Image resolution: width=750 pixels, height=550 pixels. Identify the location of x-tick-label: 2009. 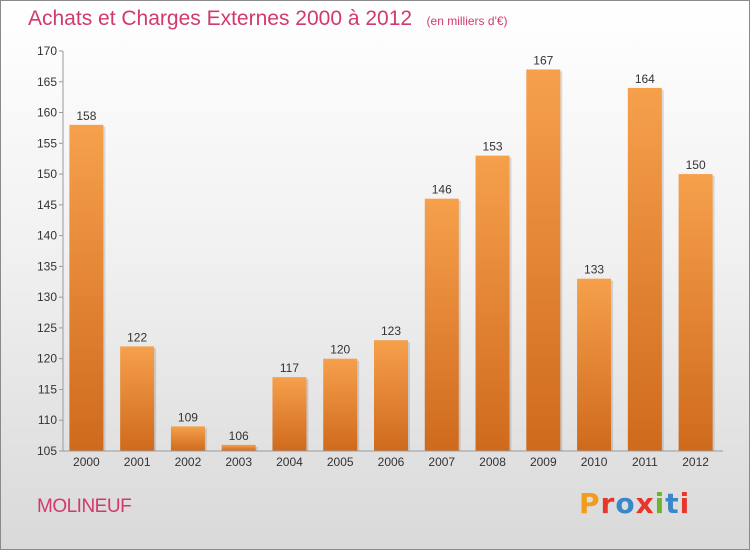
(543, 462).